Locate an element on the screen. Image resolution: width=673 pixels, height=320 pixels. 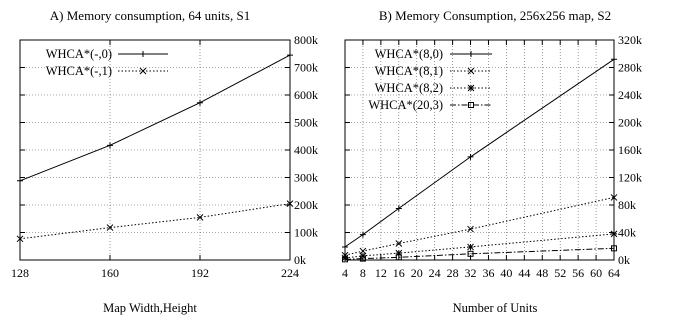
chart-b-x-tick-label: 24 is located at coordinates (435, 273).